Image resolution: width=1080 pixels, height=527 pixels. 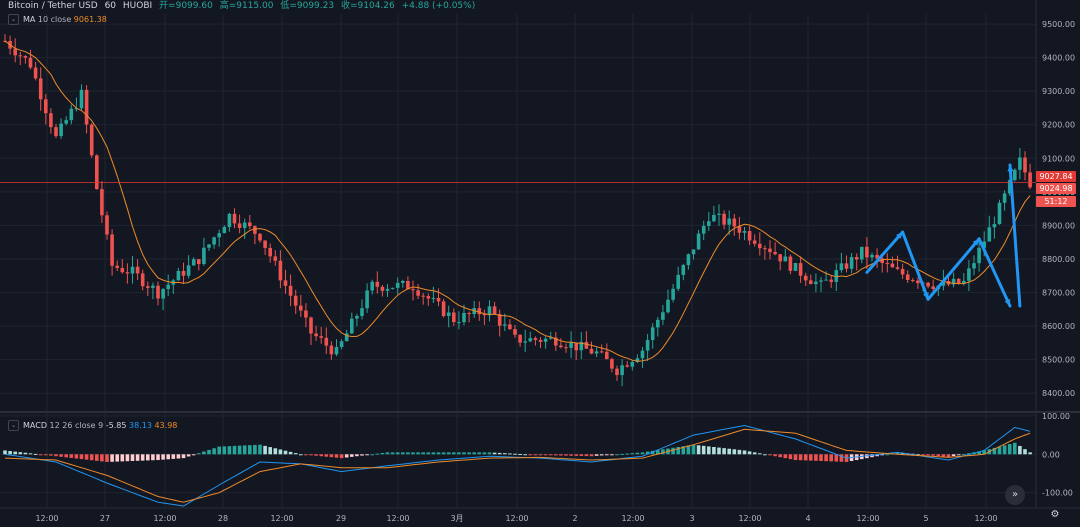 I want to click on ma-value: 9061.38, so click(x=90, y=19).